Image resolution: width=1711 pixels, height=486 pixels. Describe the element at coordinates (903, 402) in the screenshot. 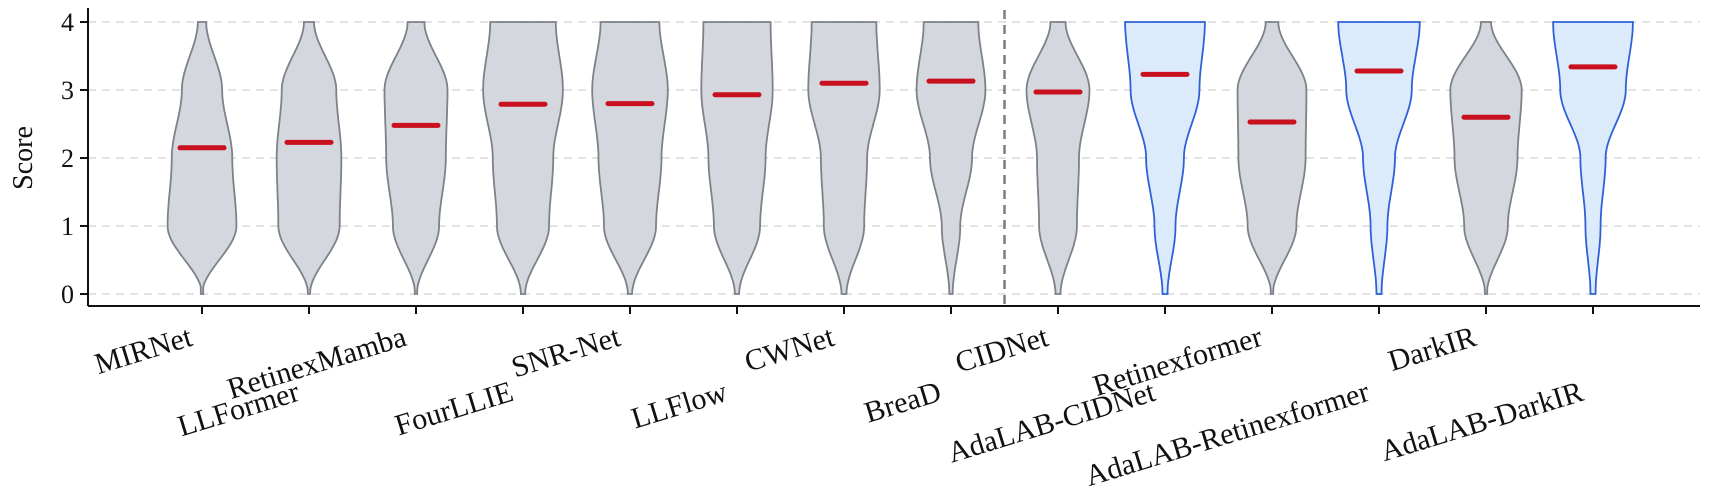

I see `x-tick-label: BreaD` at that location.